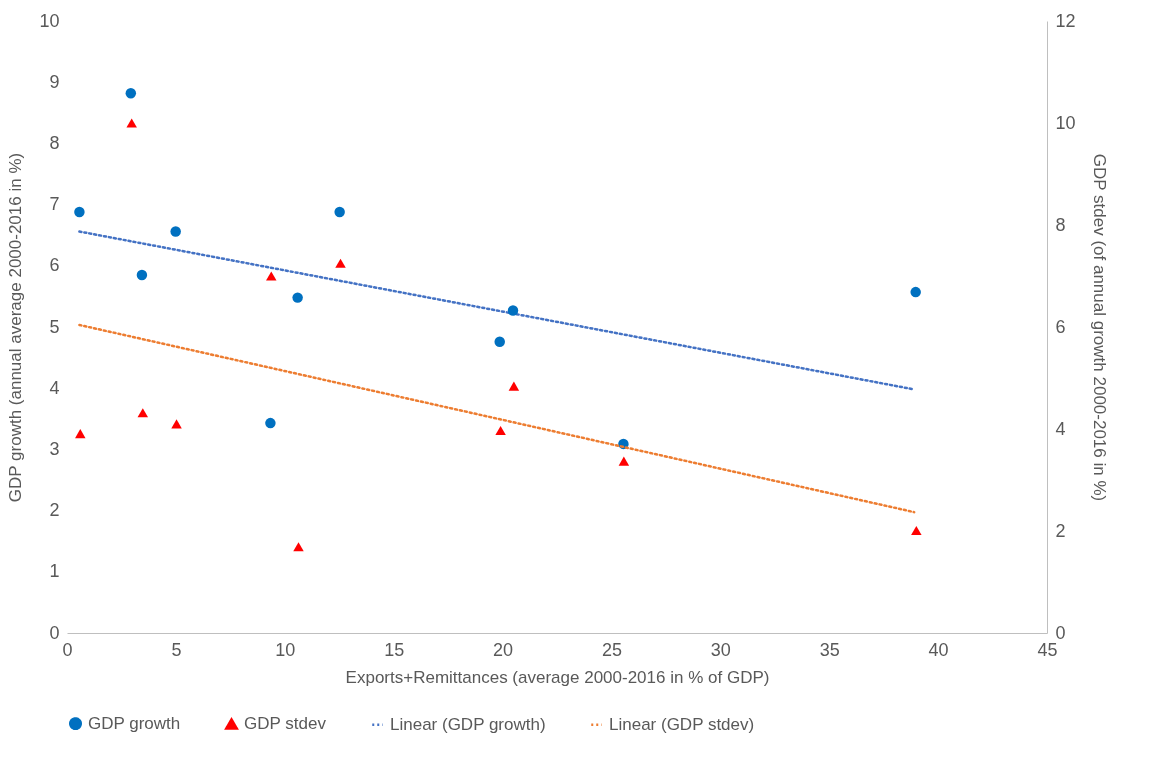 This screenshot has height=765, width=1171. Describe the element at coordinates (503, 649) in the screenshot. I see `x-tick-label: 20` at that location.